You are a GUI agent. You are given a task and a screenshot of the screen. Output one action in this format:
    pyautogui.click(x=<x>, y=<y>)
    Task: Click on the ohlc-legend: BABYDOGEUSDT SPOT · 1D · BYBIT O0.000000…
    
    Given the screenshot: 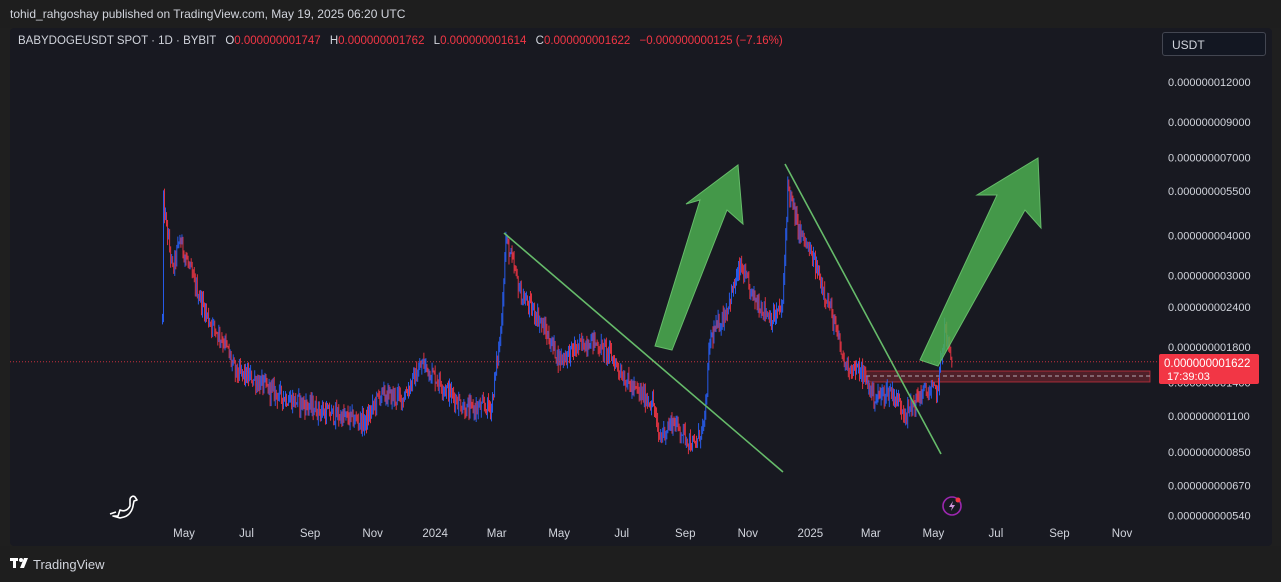 What is the action you would take?
    pyautogui.click(x=400, y=41)
    